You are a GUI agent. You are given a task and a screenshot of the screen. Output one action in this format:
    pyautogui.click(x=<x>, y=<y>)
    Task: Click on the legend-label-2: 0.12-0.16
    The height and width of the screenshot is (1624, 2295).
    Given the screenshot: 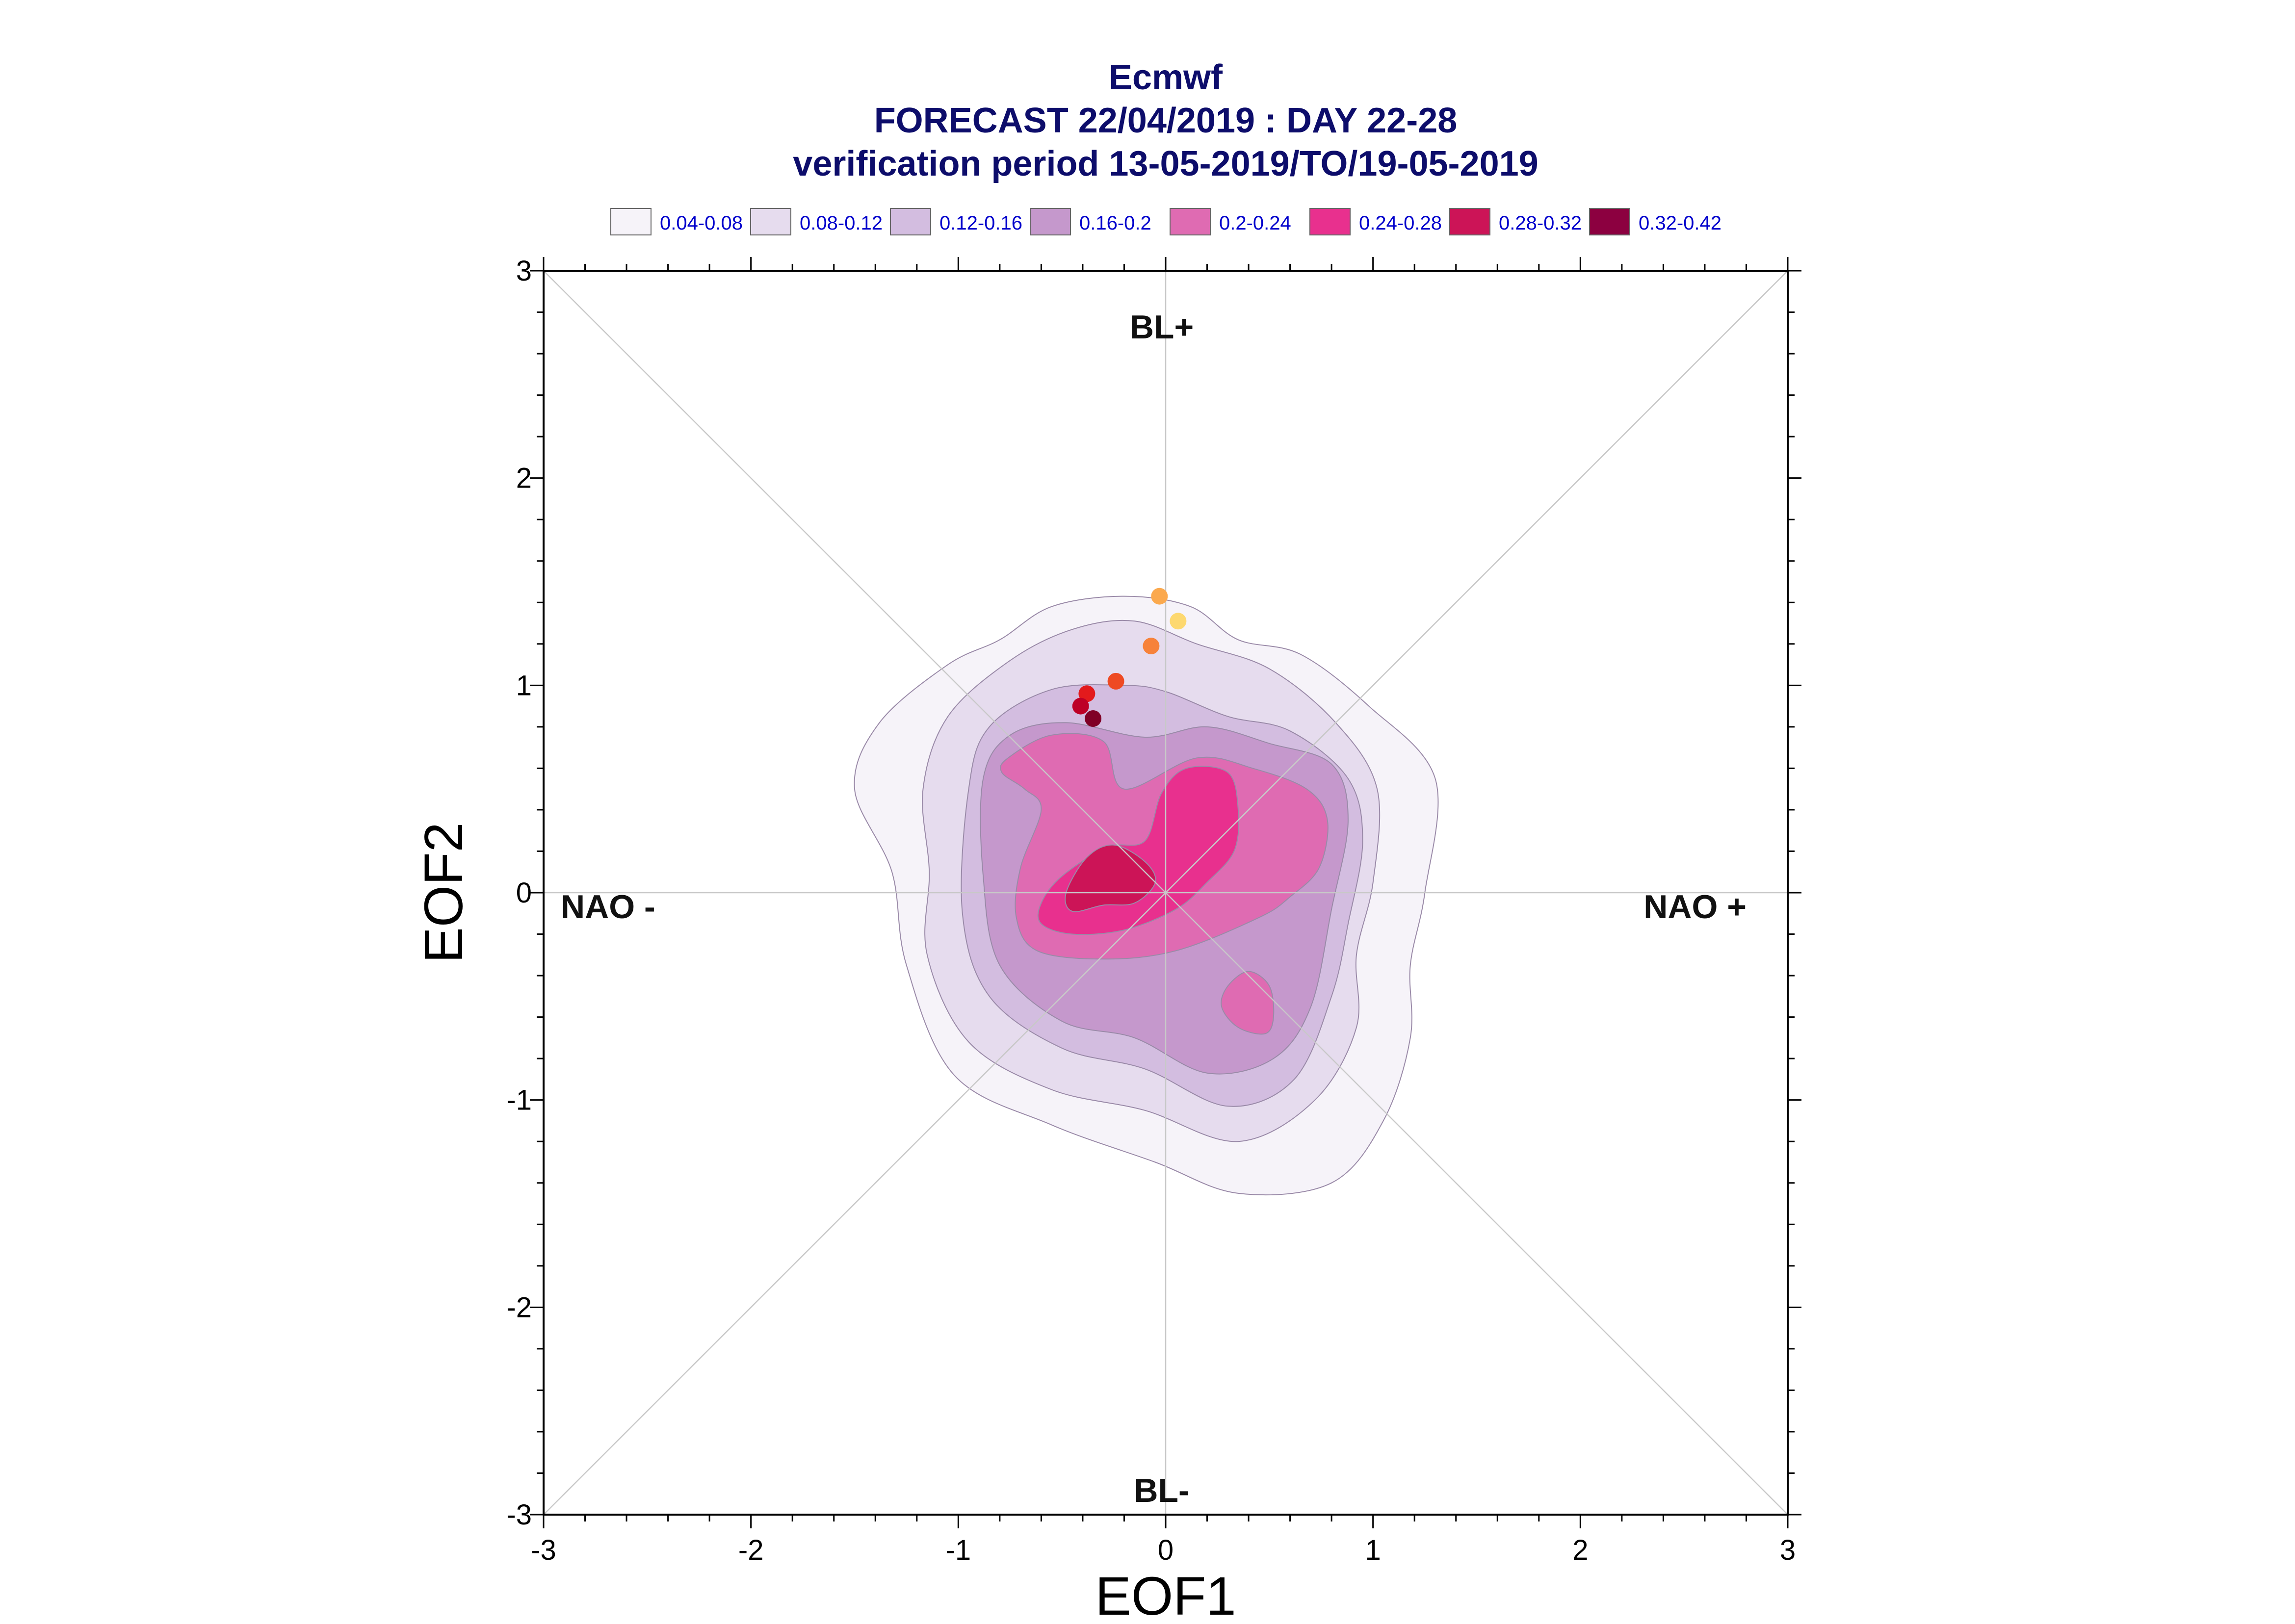 What is the action you would take?
    pyautogui.click(x=981, y=223)
    